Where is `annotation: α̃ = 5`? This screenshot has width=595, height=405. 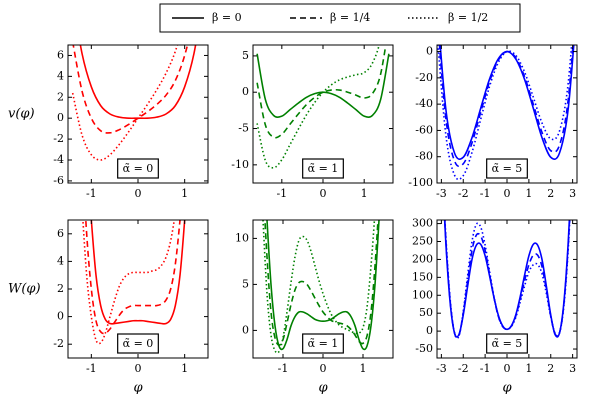
annotation: α̃ = 5 is located at coordinates (507, 168).